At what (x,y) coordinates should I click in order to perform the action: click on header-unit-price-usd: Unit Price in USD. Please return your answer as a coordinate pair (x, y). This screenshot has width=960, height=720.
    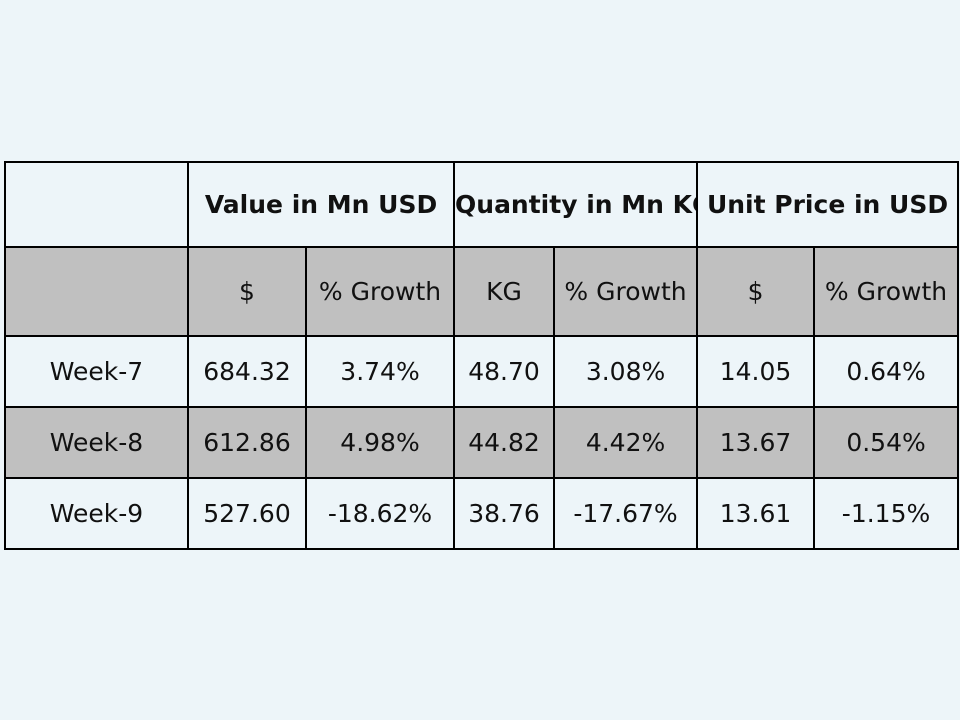
    Looking at the image, I should click on (828, 204).